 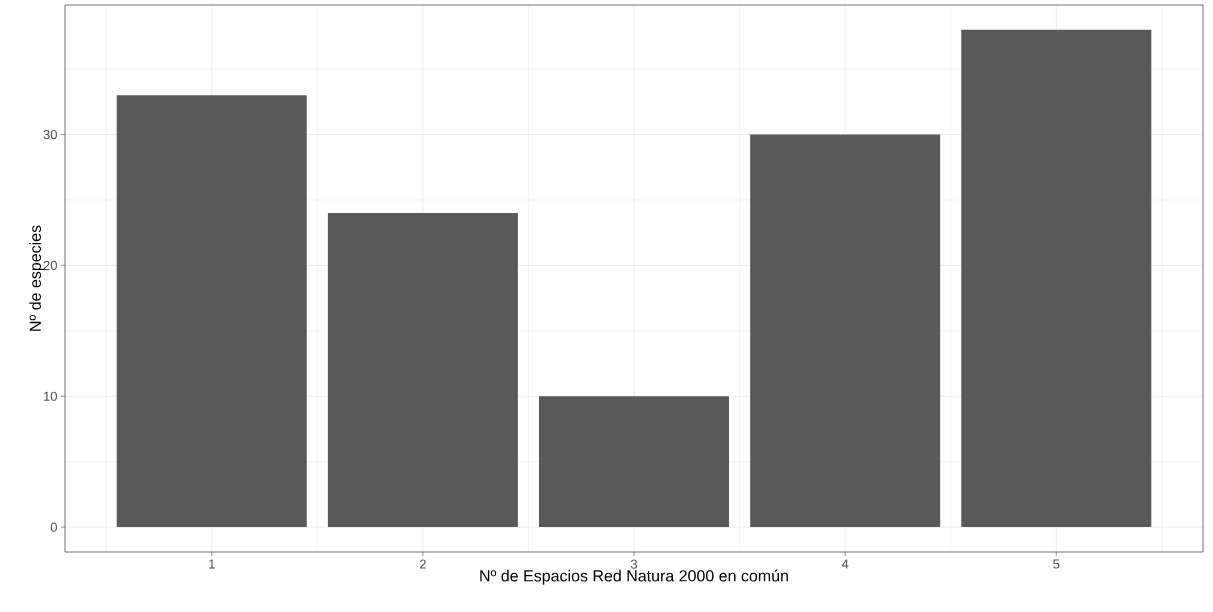 I want to click on y-tick-label: 30, so click(x=50, y=134).